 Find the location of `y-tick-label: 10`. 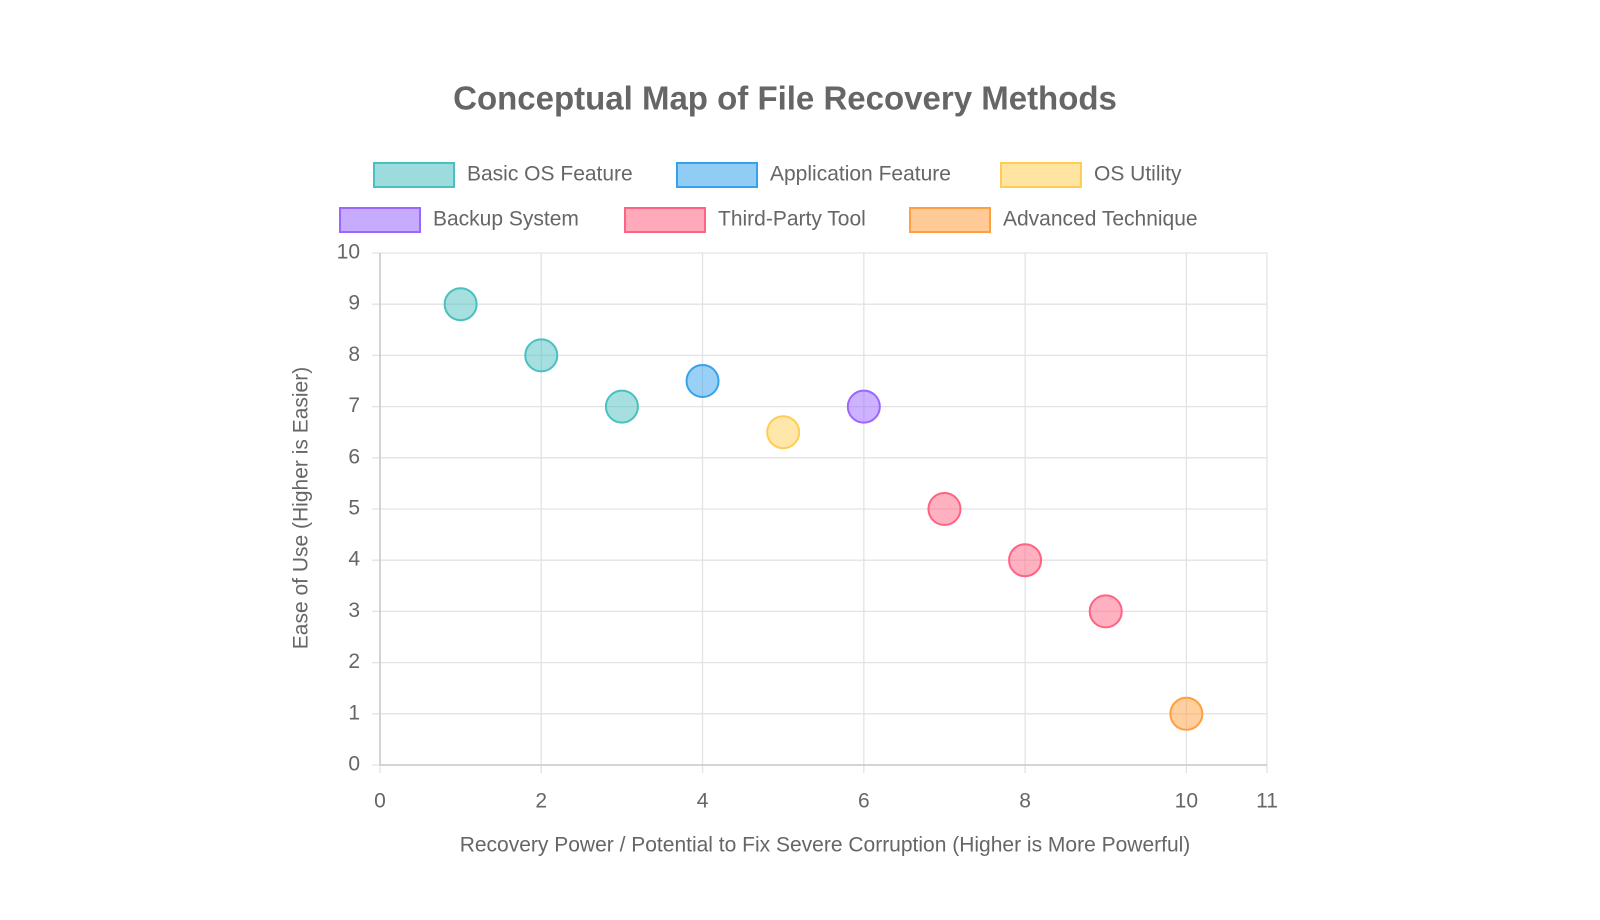

y-tick-label: 10 is located at coordinates (348, 252).